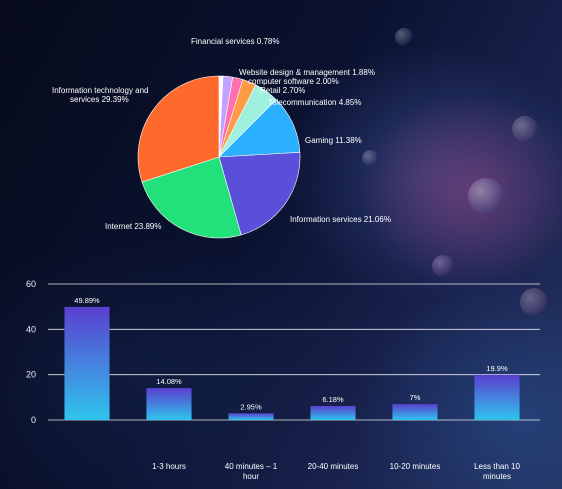 This screenshot has width=562, height=489. I want to click on pie-label: Financial services 0.78%, so click(235, 41).